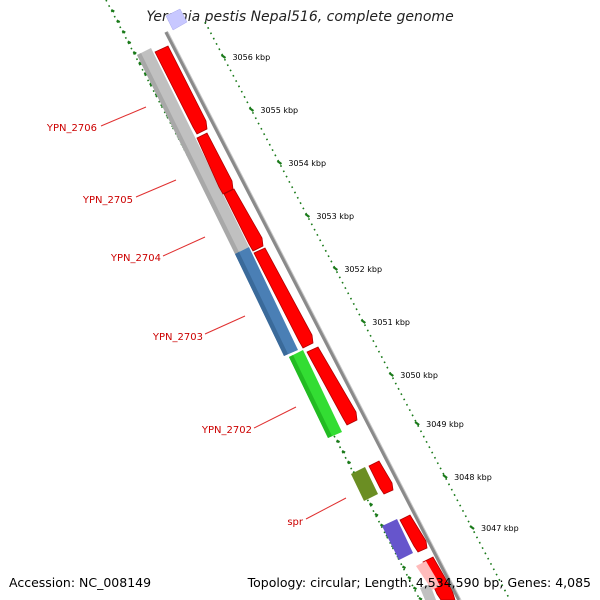  I want to click on scale-tick-label: 3051 kbp, so click(391, 322).